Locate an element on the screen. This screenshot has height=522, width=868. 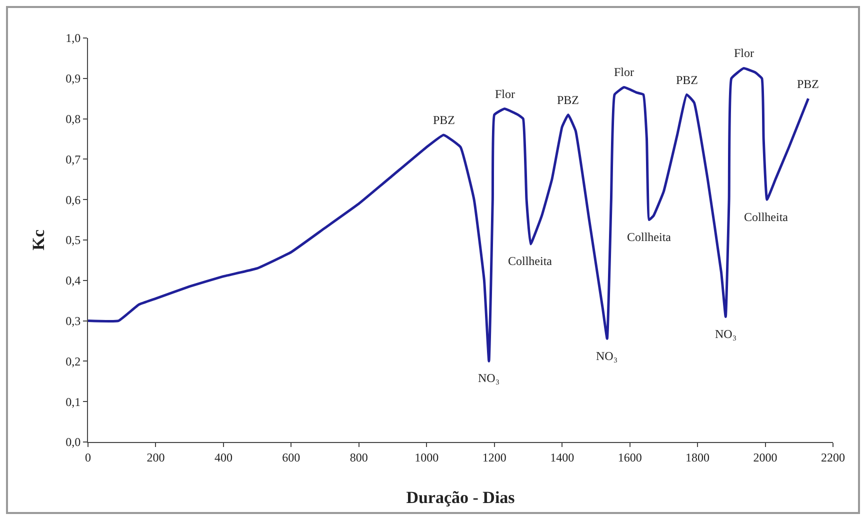
y-axis-title: Kc is located at coordinates (38, 239).